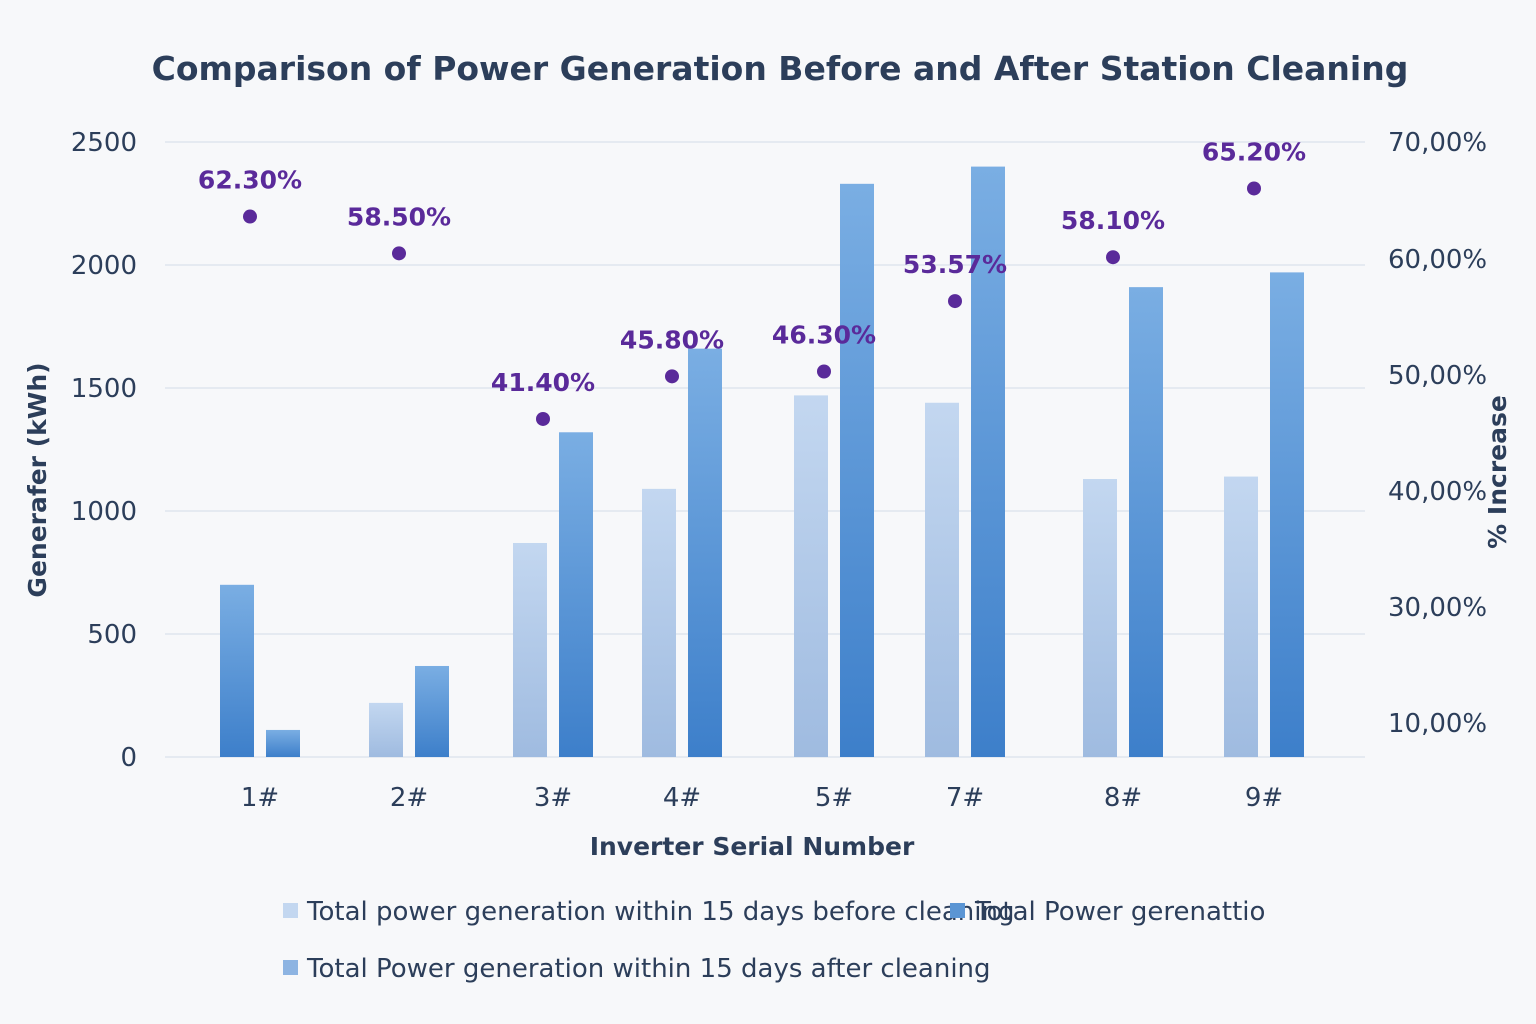  I want to click on y-axis-title: Generafer (kWh), so click(37, 479).